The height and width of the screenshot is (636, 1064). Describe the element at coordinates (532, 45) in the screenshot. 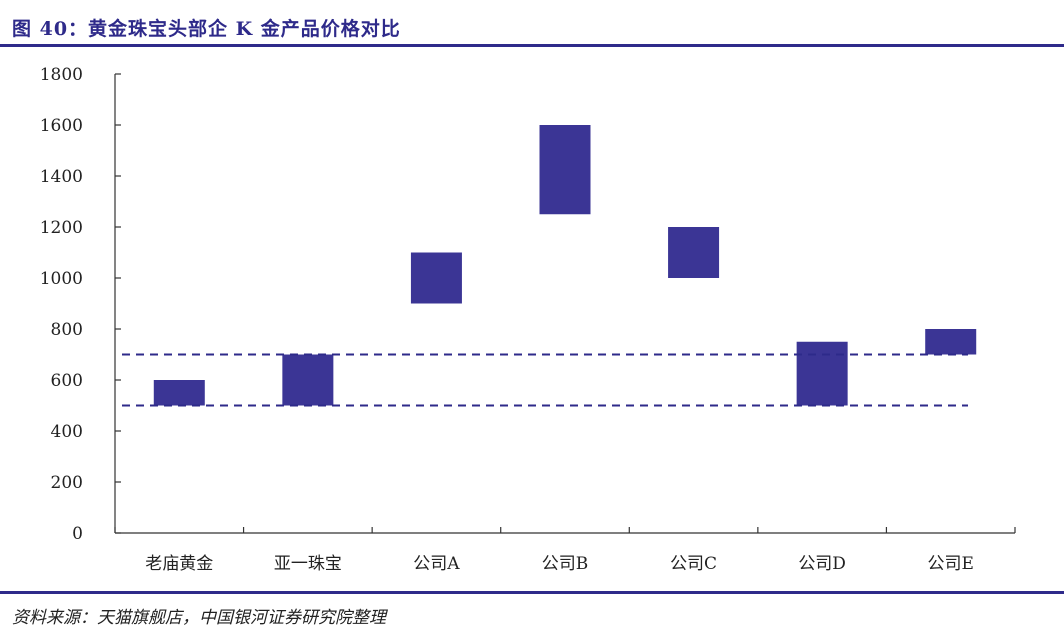

I see `top-rule` at that location.